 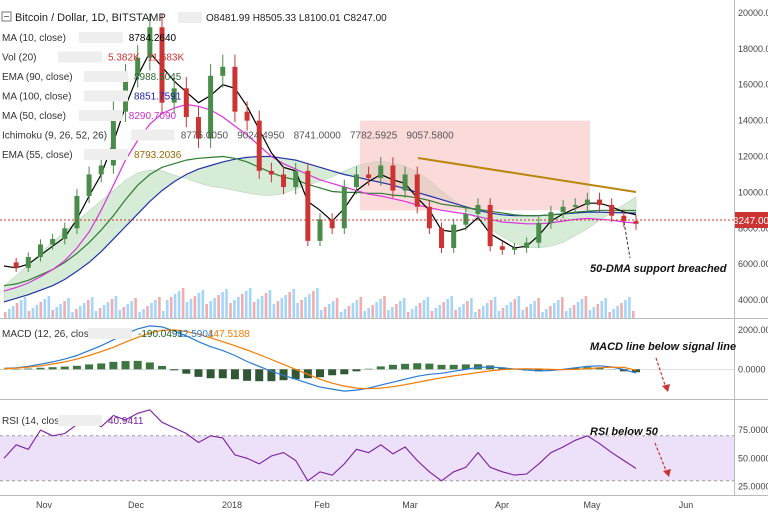 I want to click on macd-legend-tools, so click(x=110, y=333).